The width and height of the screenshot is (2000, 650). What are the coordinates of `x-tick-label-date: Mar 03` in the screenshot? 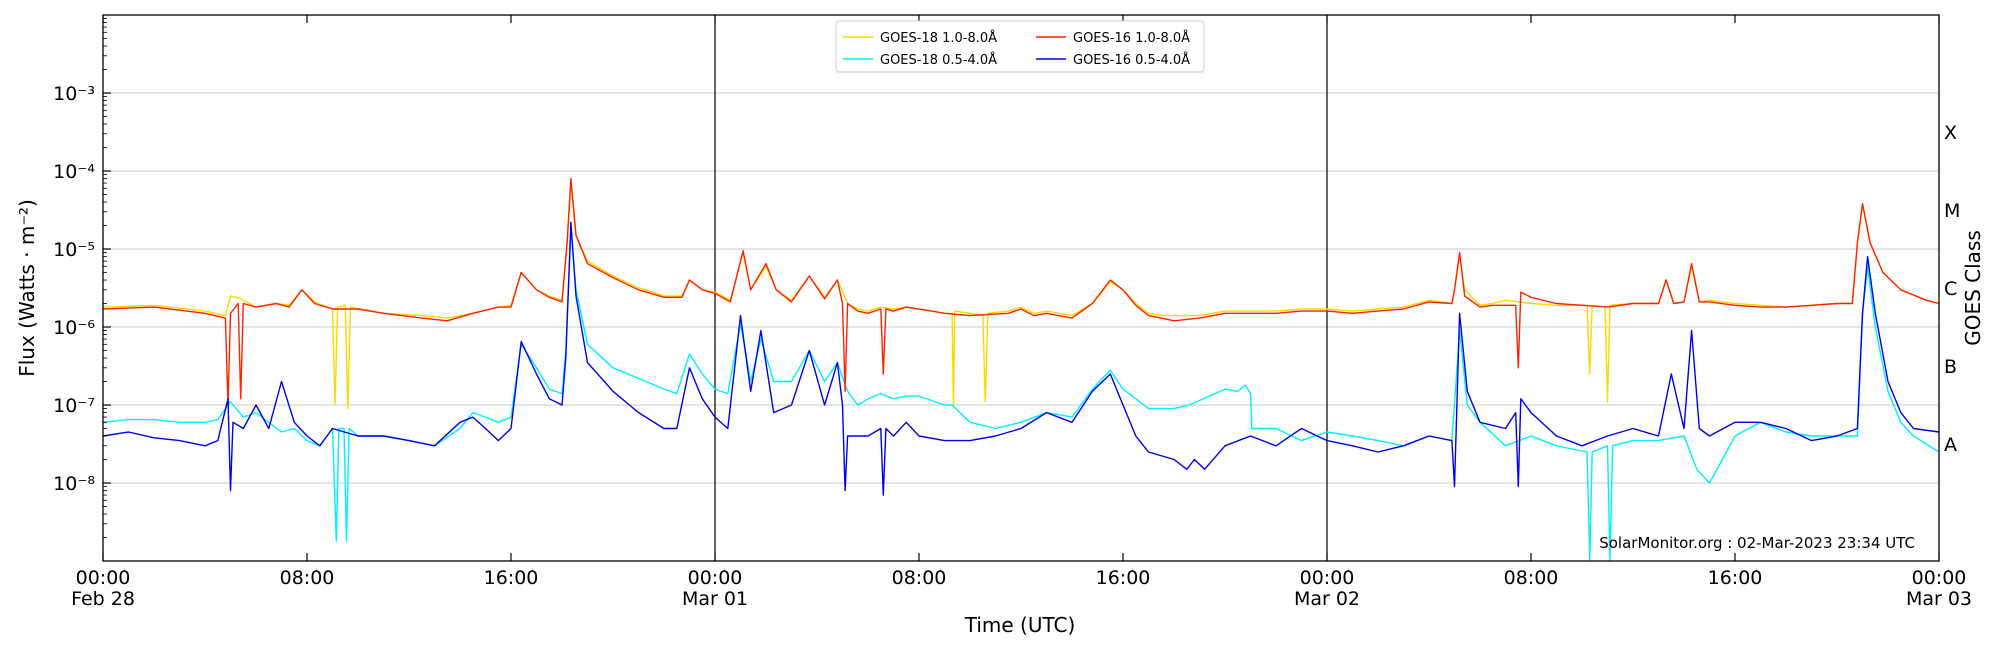 It's located at (1939, 599).